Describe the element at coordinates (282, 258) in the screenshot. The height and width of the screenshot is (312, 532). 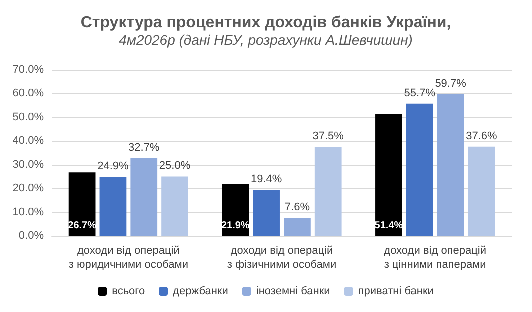
I see `x-tick-label: доходи від операцій з фізичними особами` at that location.